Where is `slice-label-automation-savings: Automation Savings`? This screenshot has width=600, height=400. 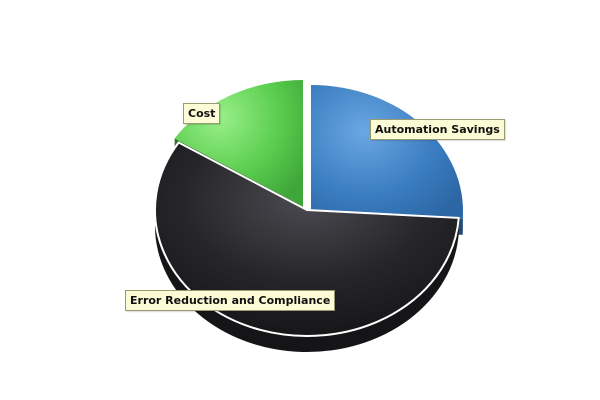
slice-label-automation-savings: Automation Savings is located at coordinates (437, 129).